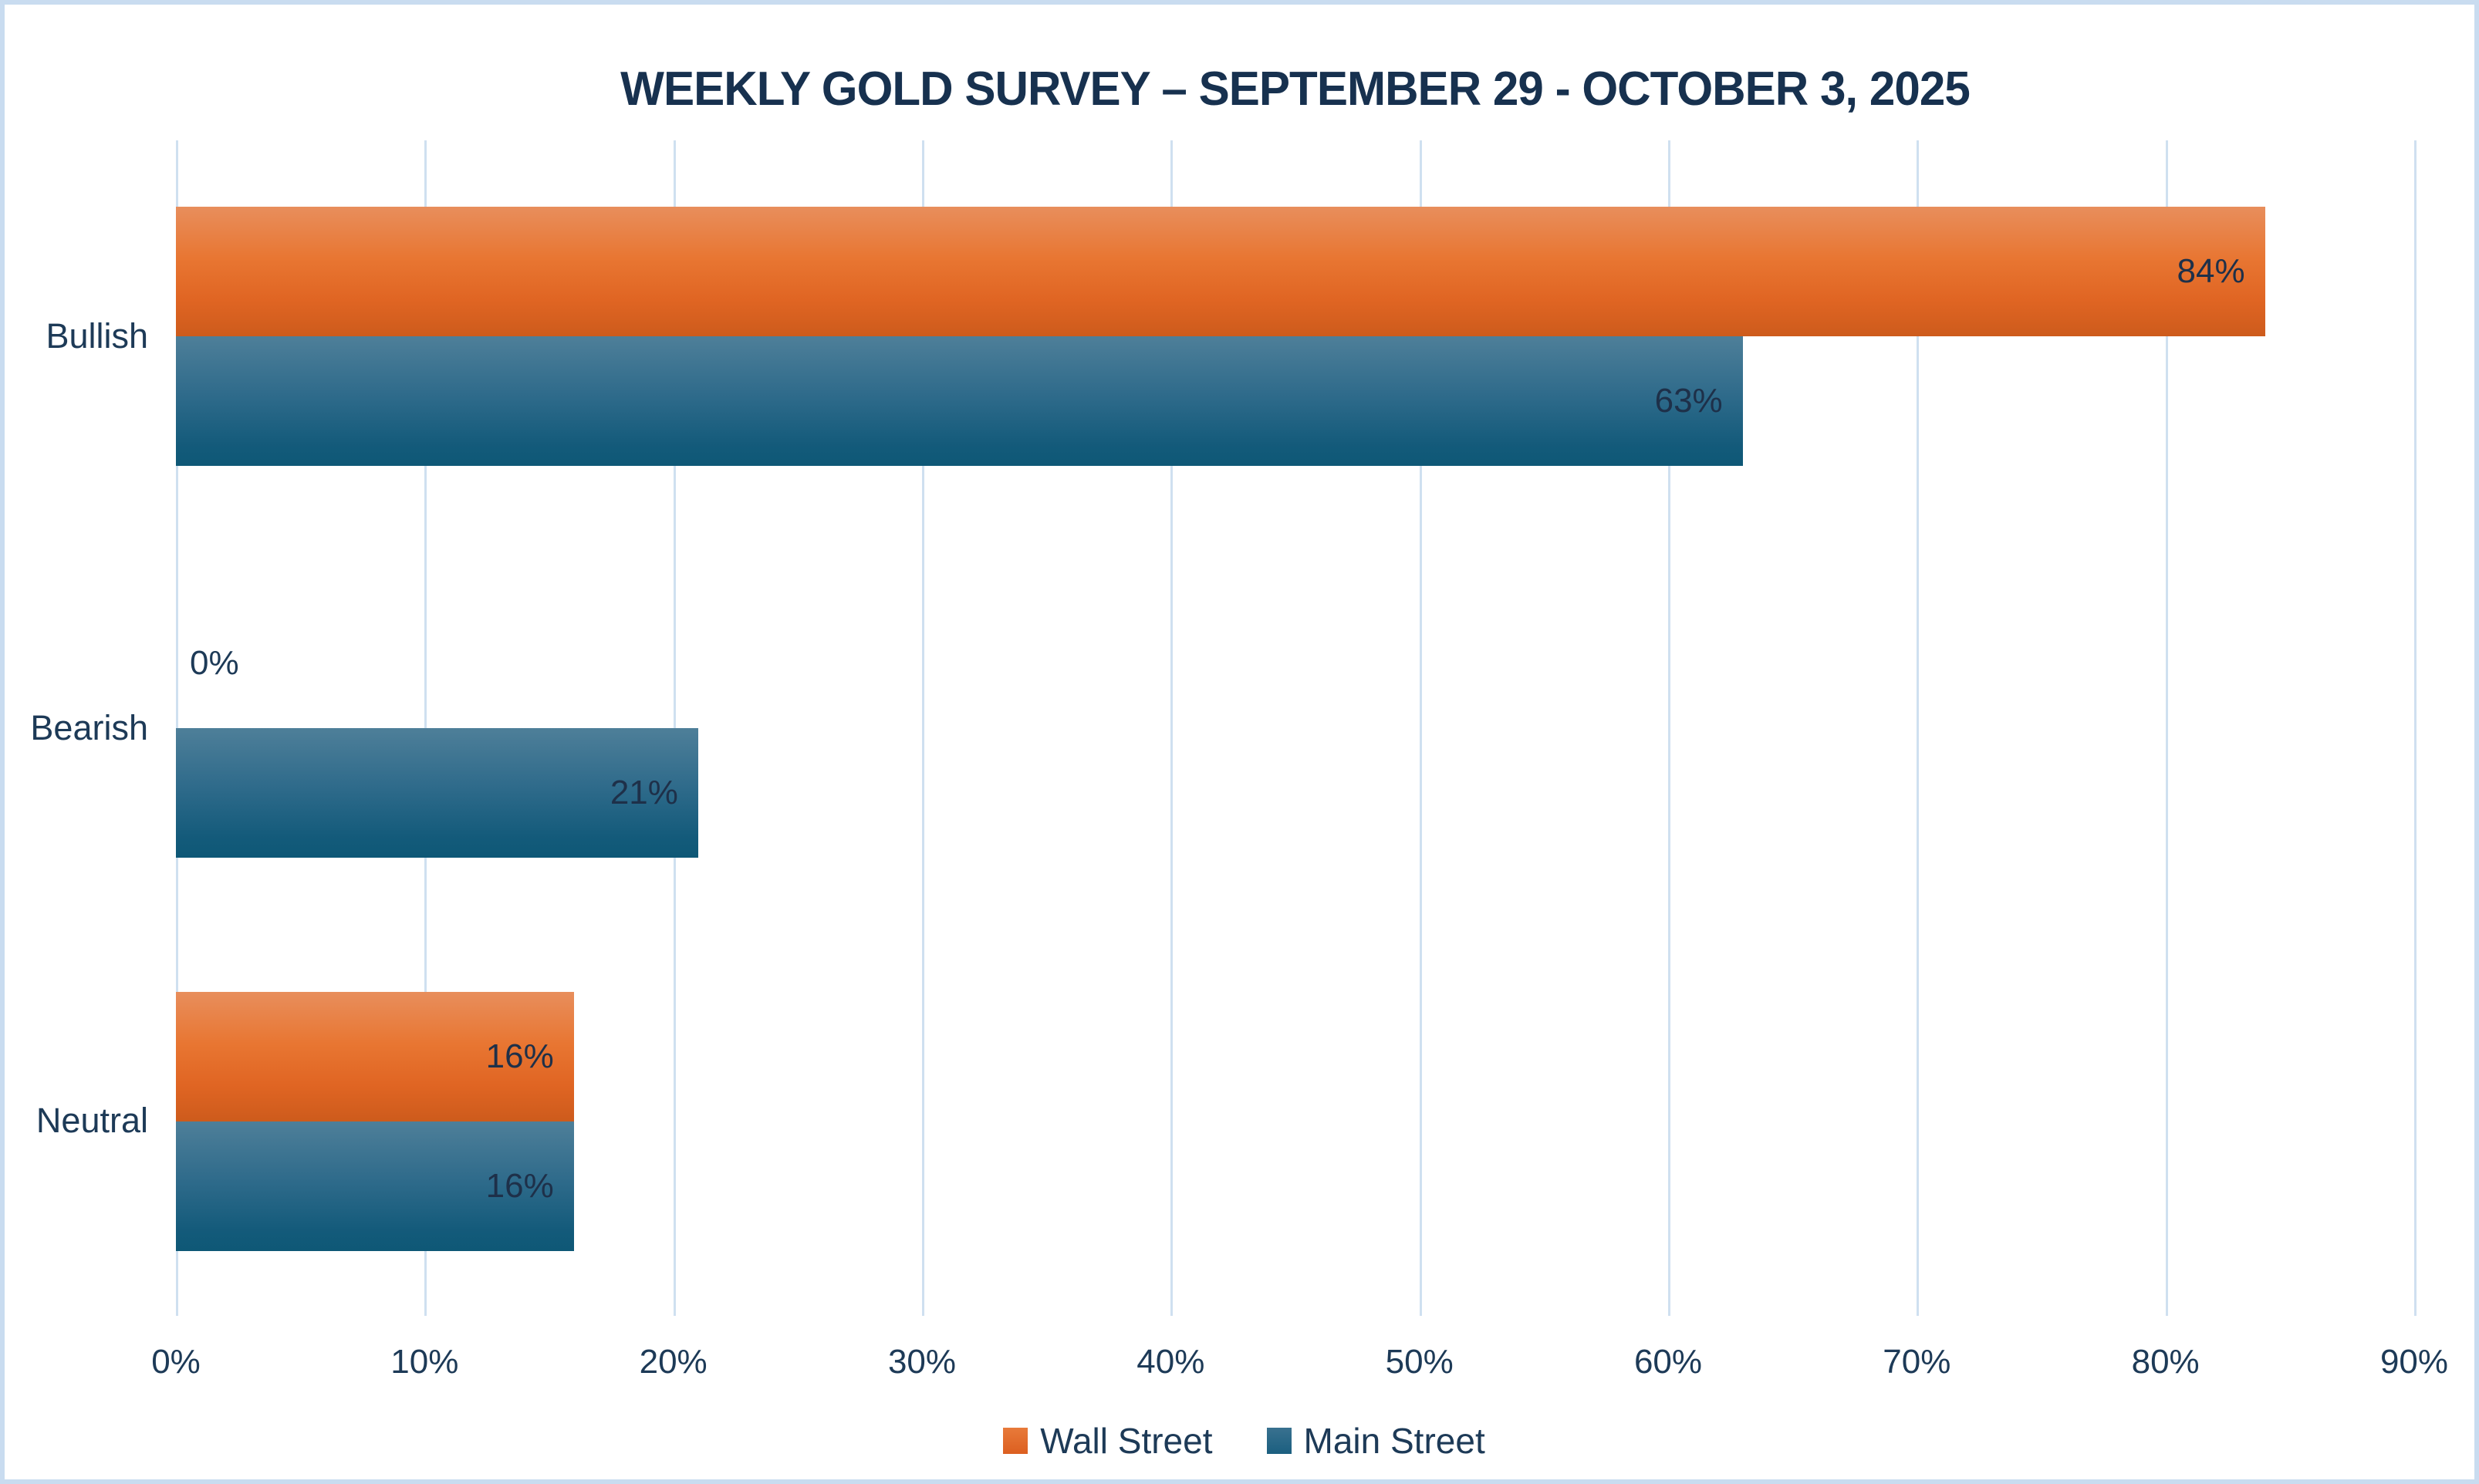 Image resolution: width=2479 pixels, height=1484 pixels. Describe the element at coordinates (644, 792) in the screenshot. I see `bar-label: 21%` at that location.